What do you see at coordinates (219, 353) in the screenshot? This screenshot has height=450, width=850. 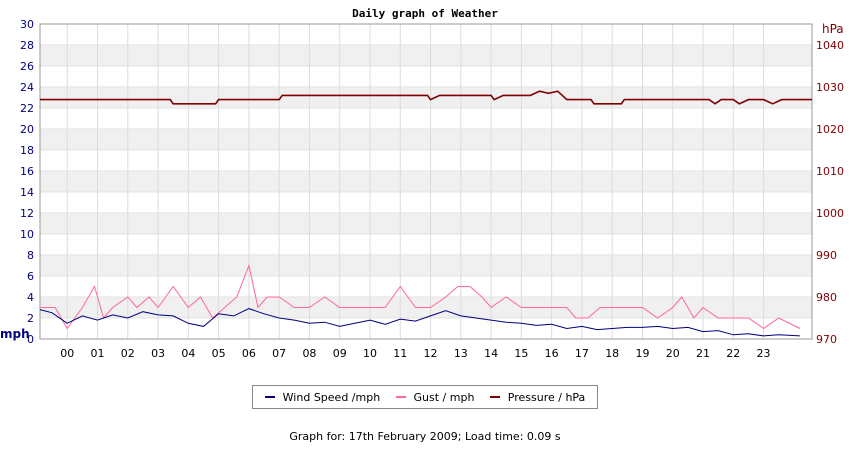 I see `x-tick-label: 05` at bounding box center [219, 353].